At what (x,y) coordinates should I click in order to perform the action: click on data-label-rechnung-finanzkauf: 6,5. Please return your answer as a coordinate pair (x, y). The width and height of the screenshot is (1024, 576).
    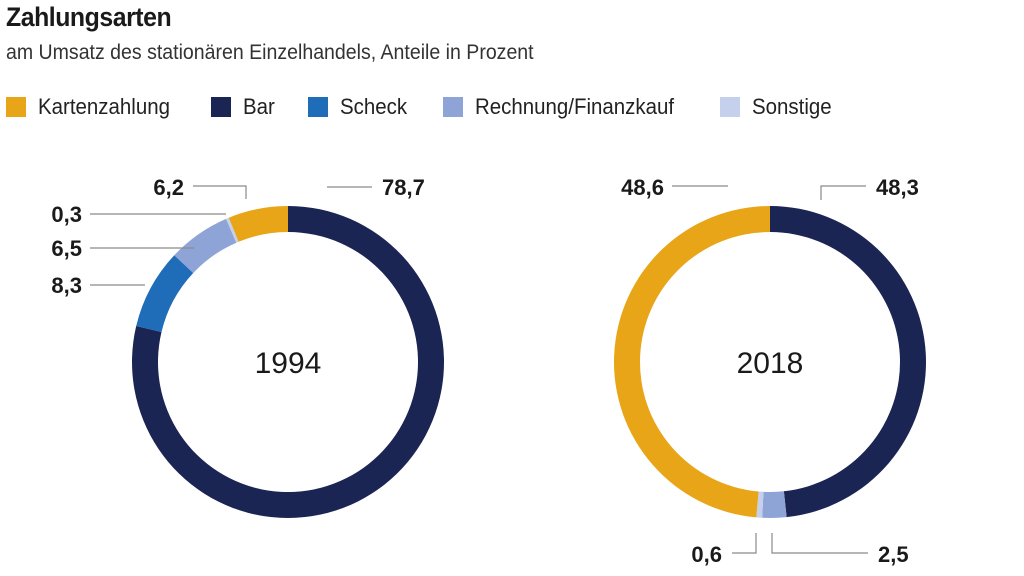
    Looking at the image, I should click on (66, 248).